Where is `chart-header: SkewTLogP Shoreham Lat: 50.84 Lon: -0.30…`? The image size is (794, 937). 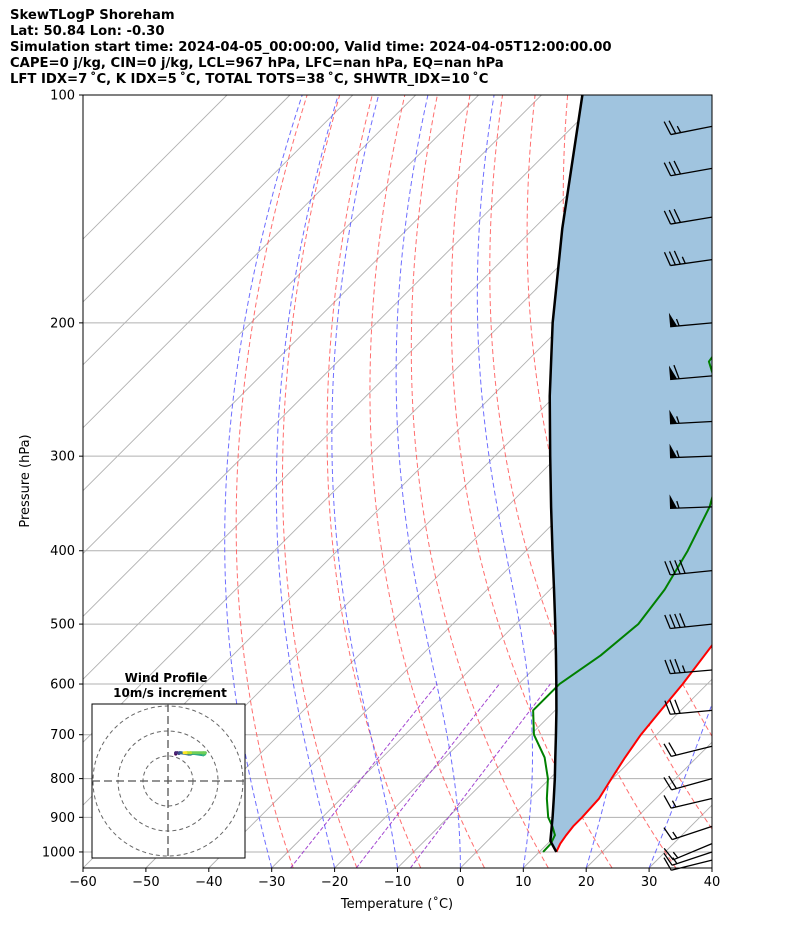
chart-header: SkewTLogP Shoreham Lat: 50.84 Lon: -0.30… is located at coordinates (311, 48).